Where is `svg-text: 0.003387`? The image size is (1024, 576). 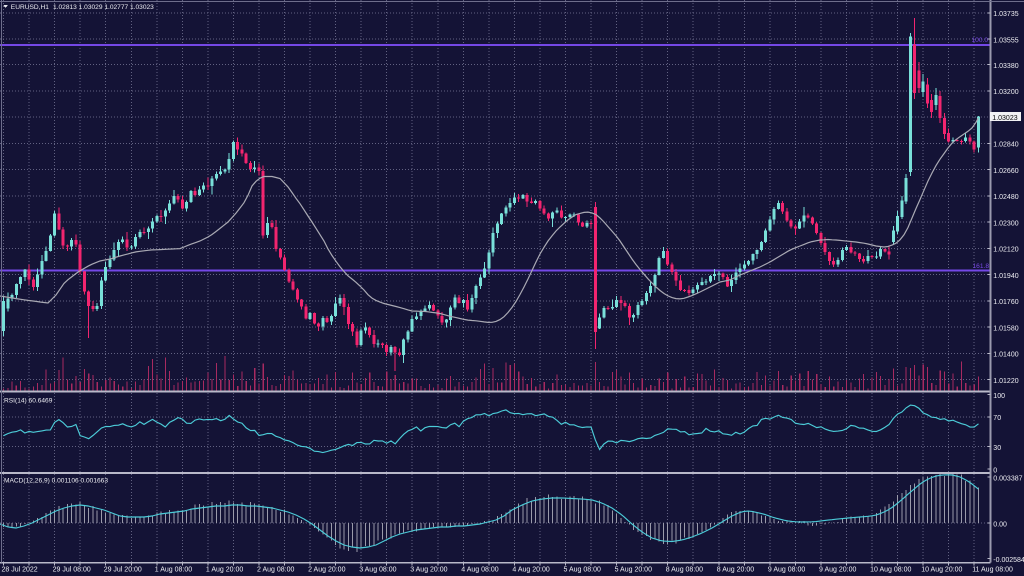 svg-text: 0.003387 is located at coordinates (1007, 478).